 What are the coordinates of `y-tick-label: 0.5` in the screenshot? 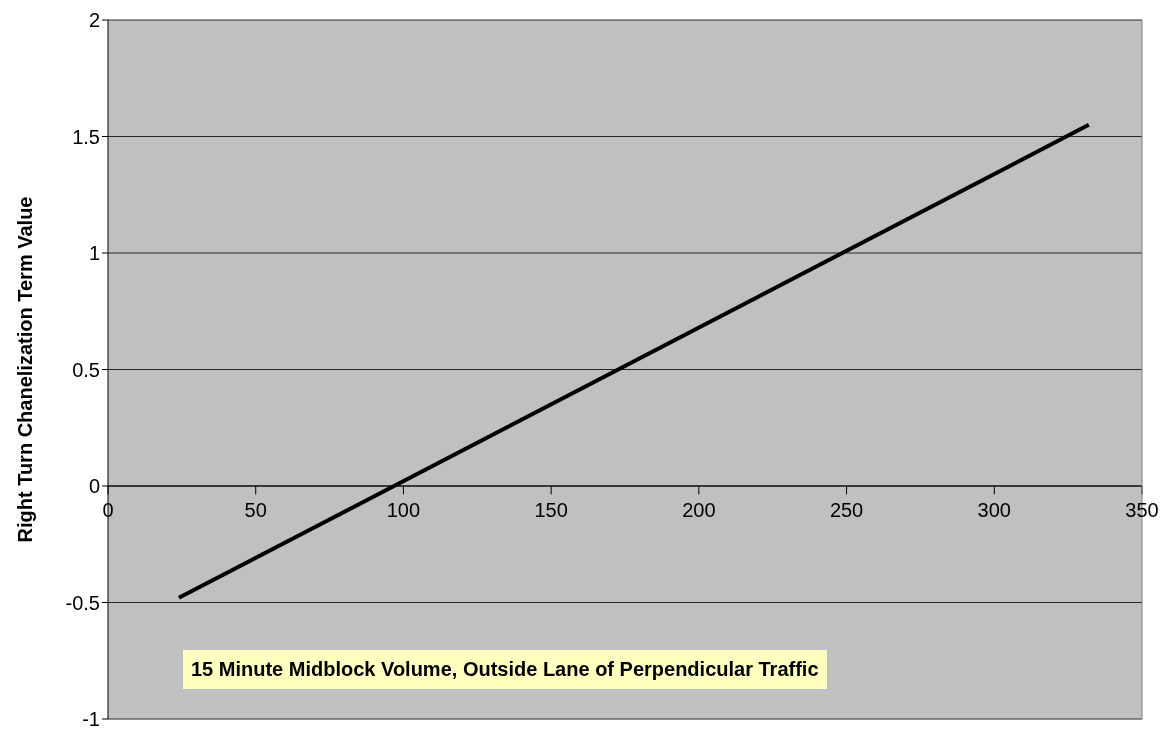 It's located at (86, 369).